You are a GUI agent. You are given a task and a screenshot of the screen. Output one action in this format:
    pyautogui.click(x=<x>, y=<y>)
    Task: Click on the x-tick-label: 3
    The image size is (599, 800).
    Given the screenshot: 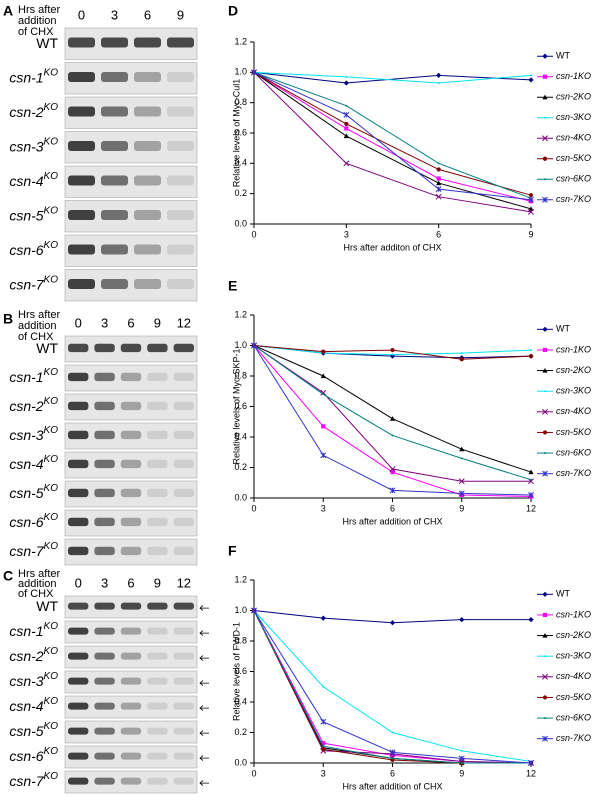 What is the action you would take?
    pyautogui.click(x=346, y=234)
    